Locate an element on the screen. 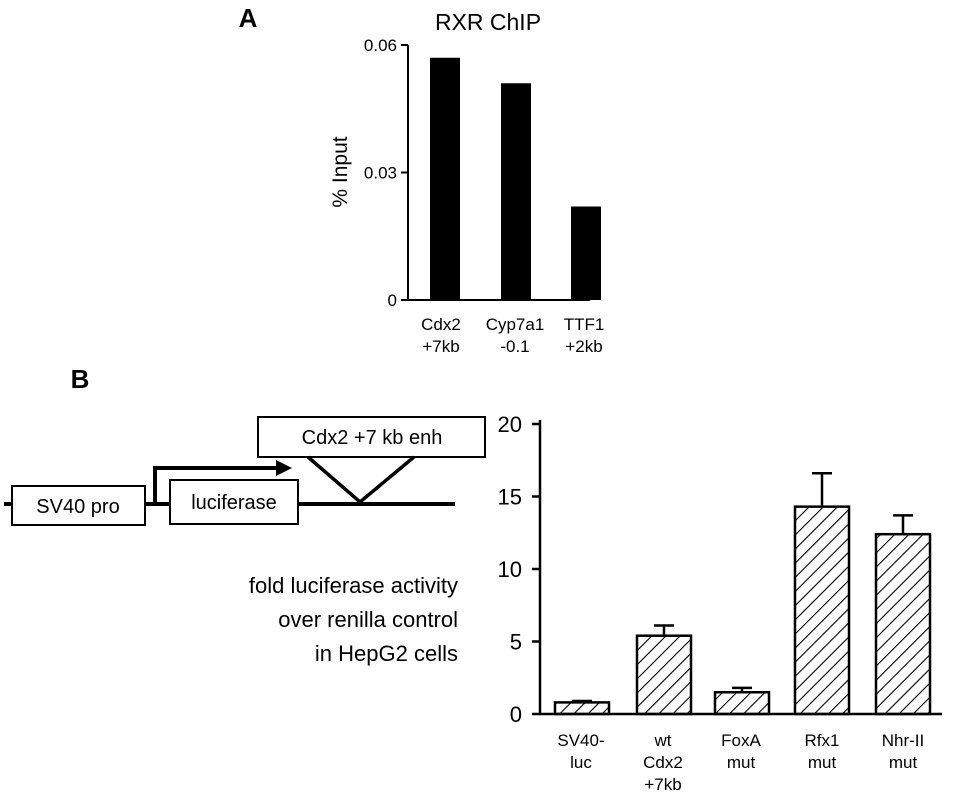 This screenshot has width=958, height=800. transcription-arrow-line is located at coordinates (215, 485).